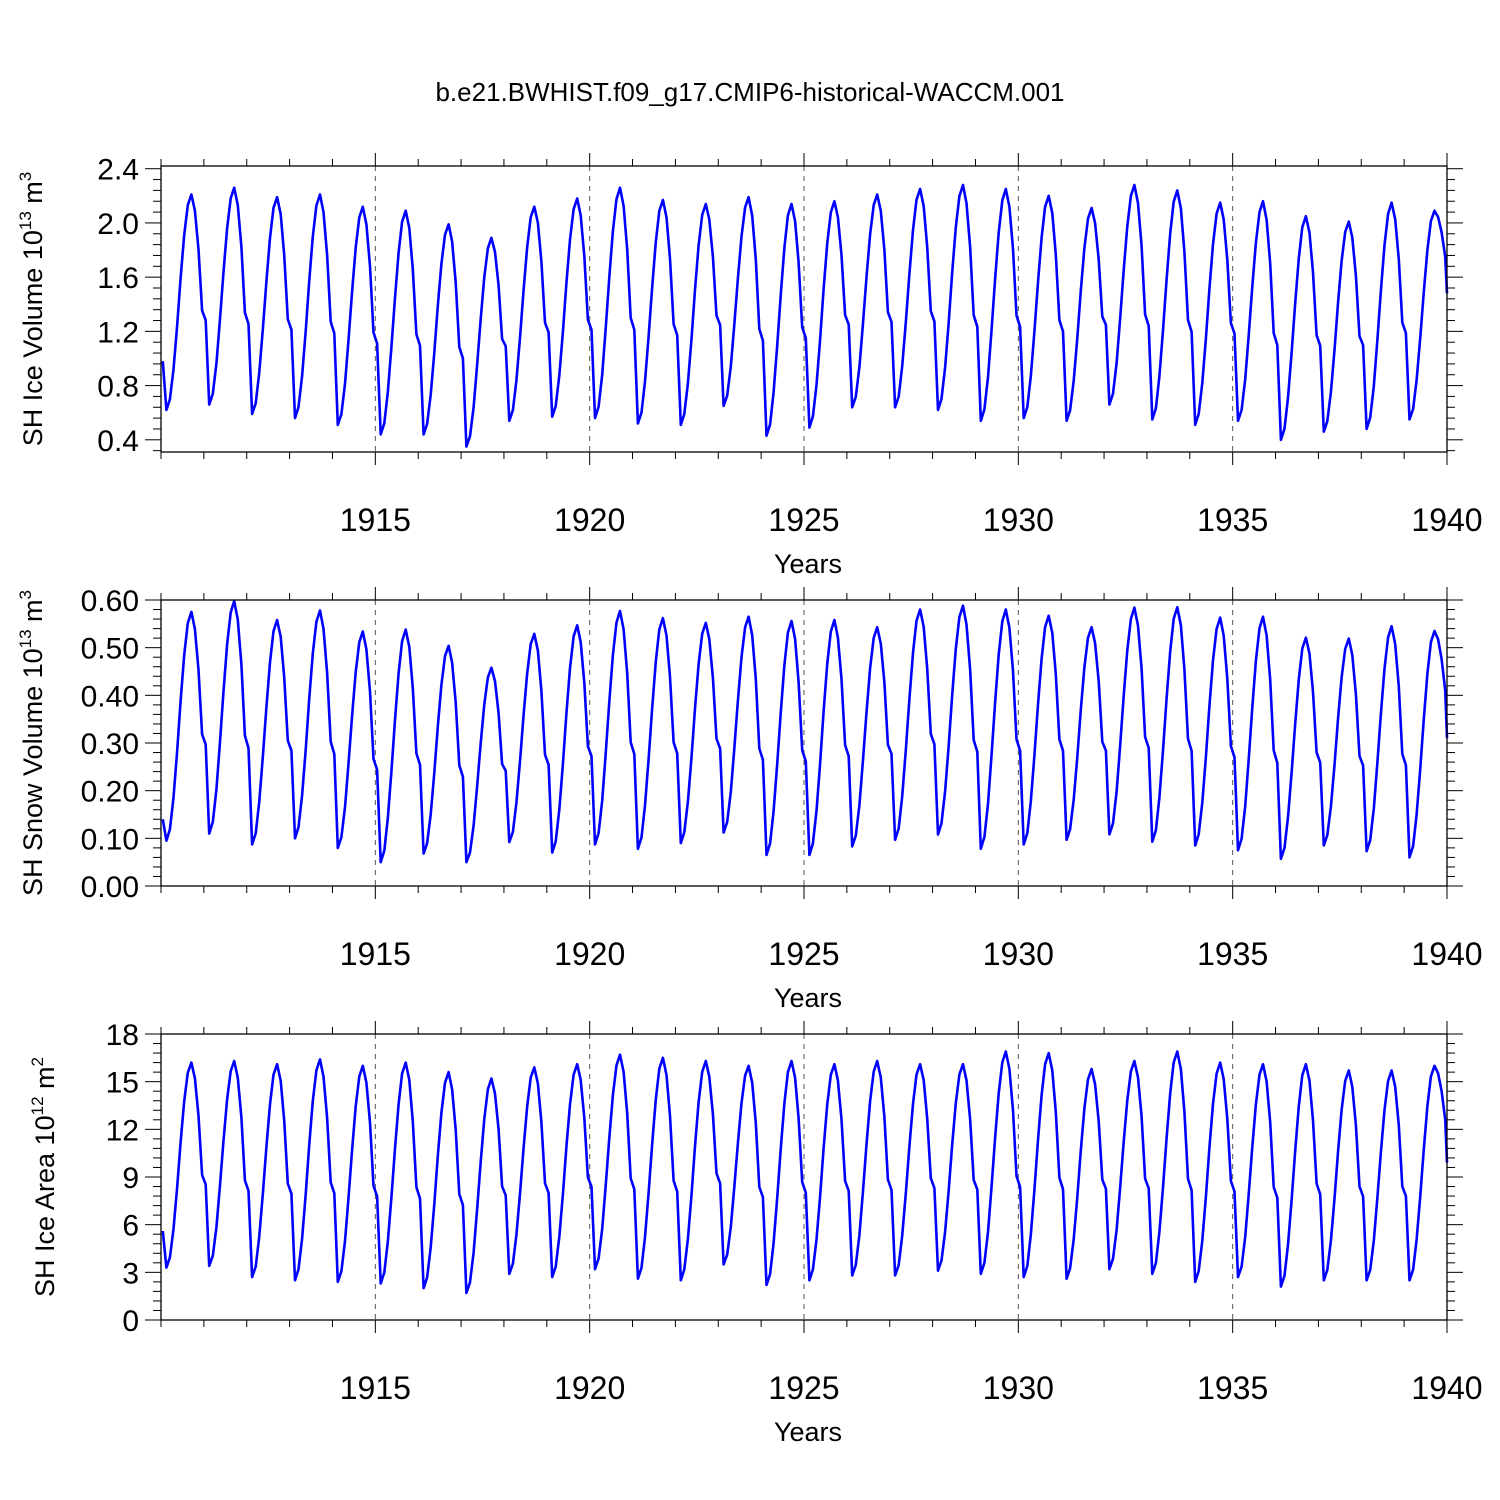 This screenshot has height=1500, width=1500. What do you see at coordinates (130, 1226) in the screenshot?
I see `y-tick-label: 6` at bounding box center [130, 1226].